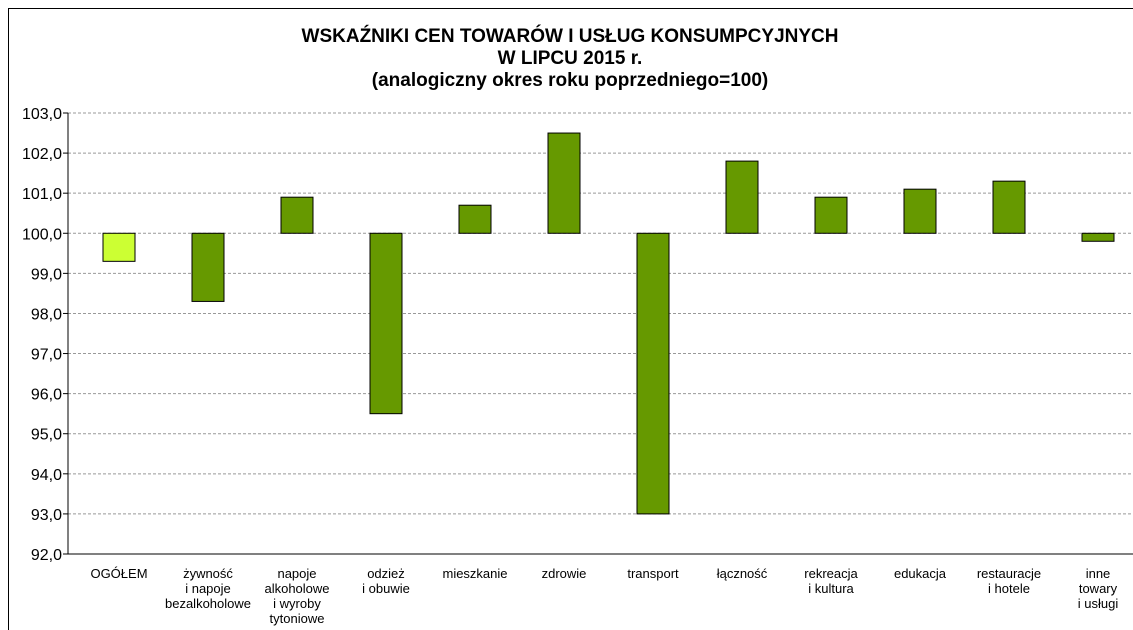  I want to click on y-tick-label: 96,0, so click(46, 395).